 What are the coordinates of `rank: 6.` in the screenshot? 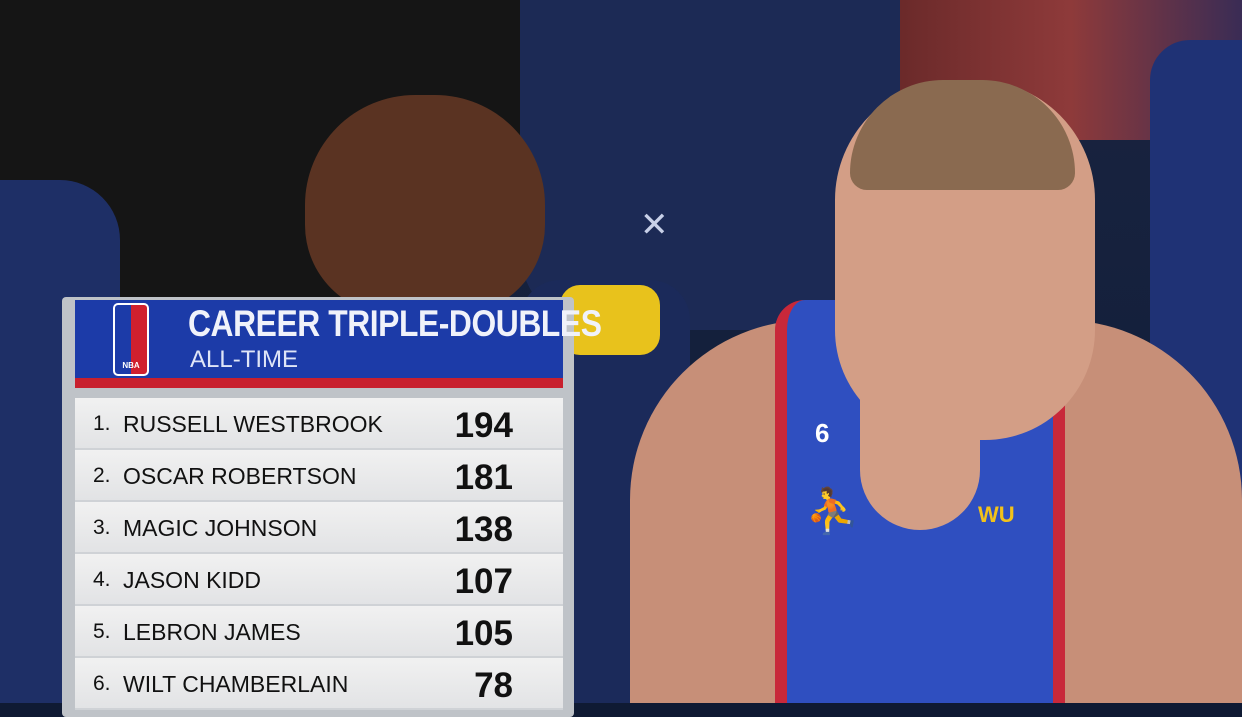 It's located at (102, 683).